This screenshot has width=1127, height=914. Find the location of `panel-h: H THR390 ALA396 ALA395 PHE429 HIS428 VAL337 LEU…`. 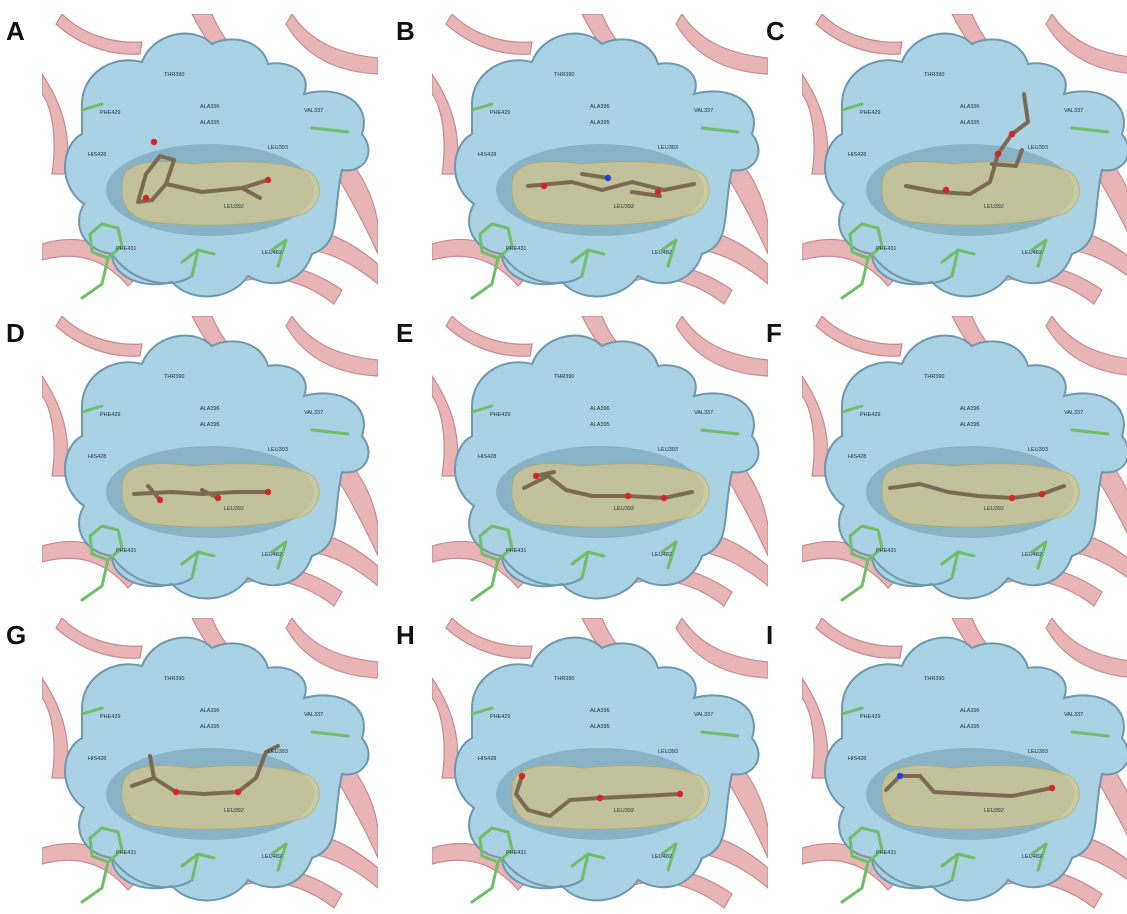

panel-h: H THR390 ALA396 ALA395 PHE429 HIS428 VAL337 LEU… is located at coordinates (600, 766).